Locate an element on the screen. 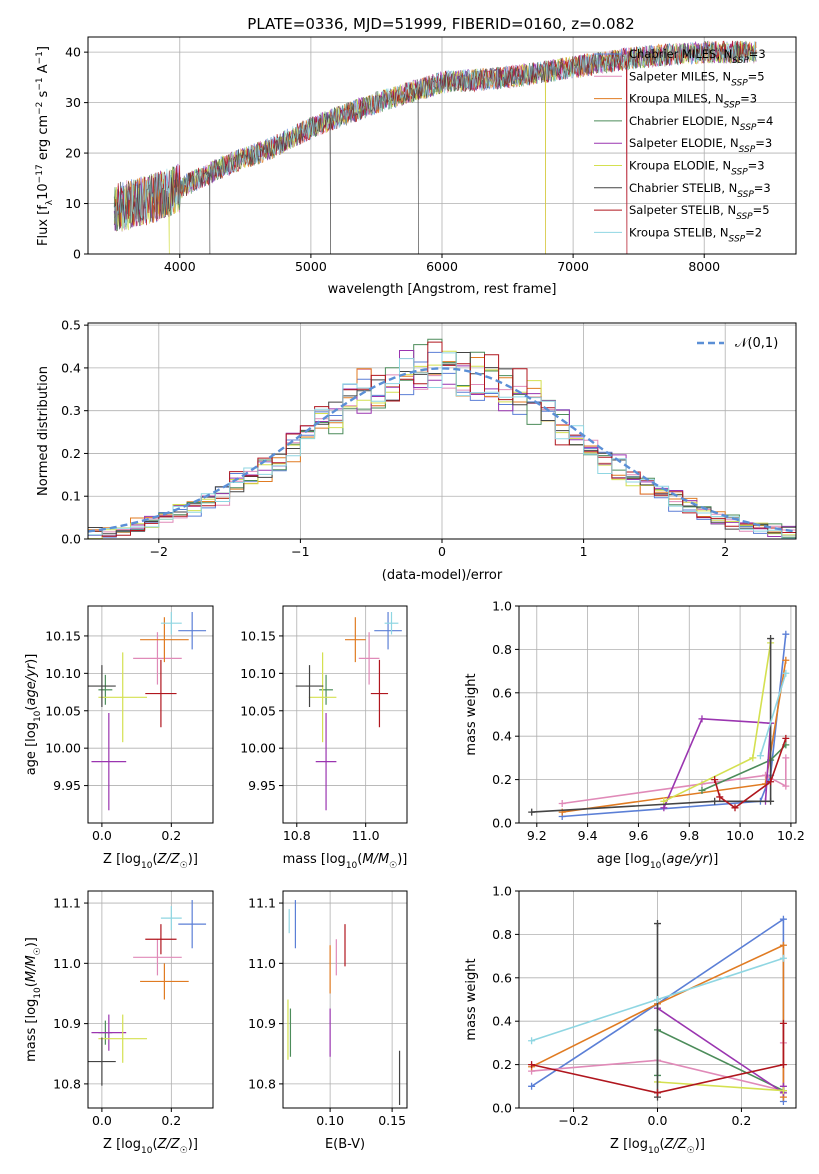 The height and width of the screenshot is (1174, 819). x-tick-label: 0.2 is located at coordinates (171, 1120).